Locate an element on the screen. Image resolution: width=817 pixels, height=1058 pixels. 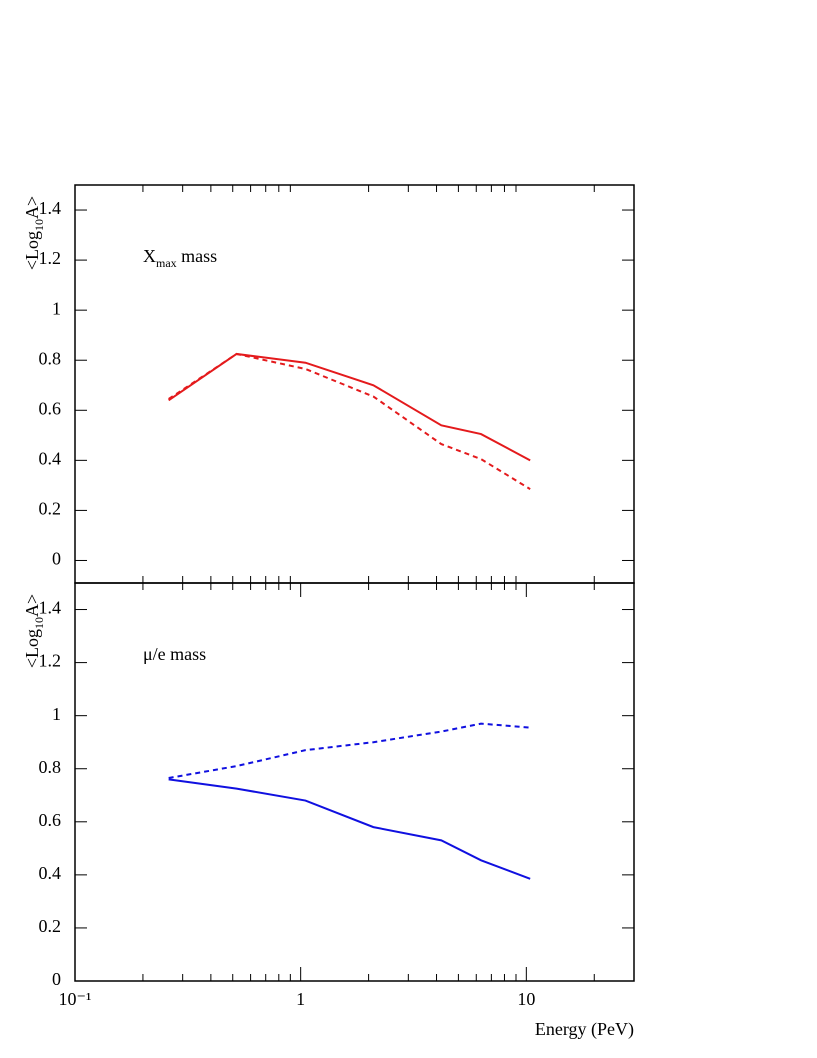
label: μ/e mass is located at coordinates (174, 654).